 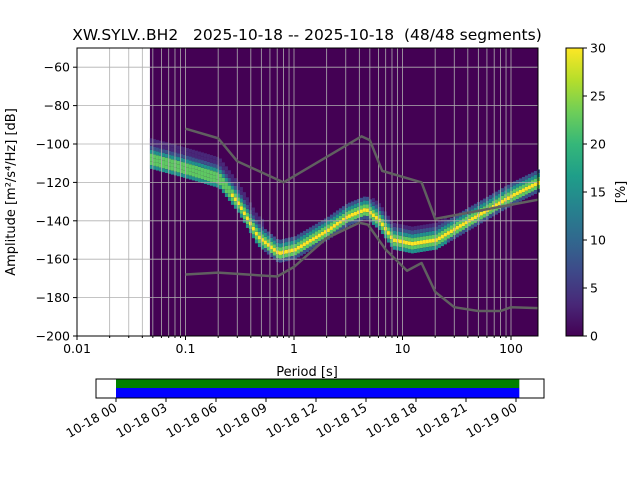 What do you see at coordinates (598, 240) in the screenshot?
I see `colorbar-tick-label: 10` at bounding box center [598, 240].